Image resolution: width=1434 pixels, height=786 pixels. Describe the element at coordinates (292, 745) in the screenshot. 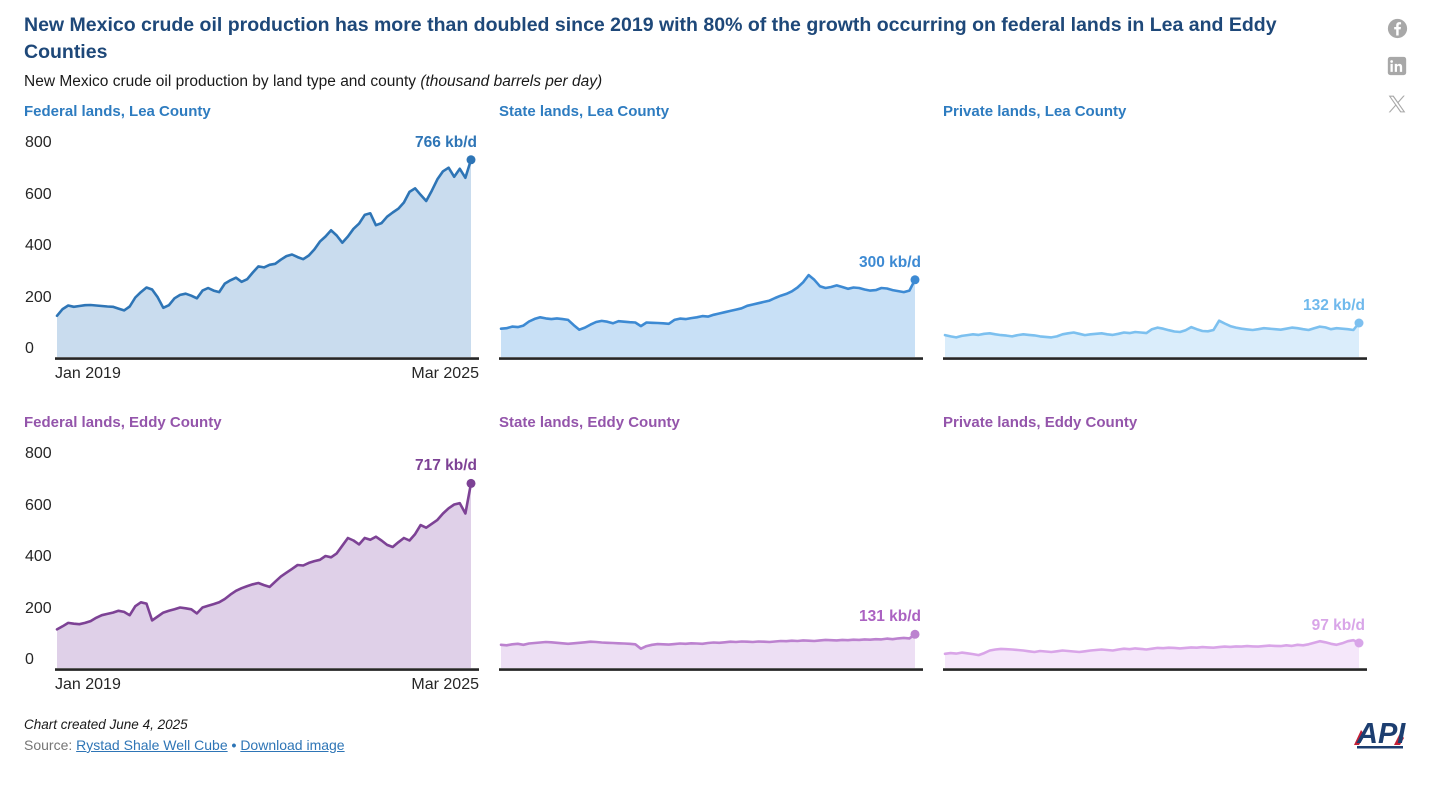

I see `download-image-link: Download image` at that location.